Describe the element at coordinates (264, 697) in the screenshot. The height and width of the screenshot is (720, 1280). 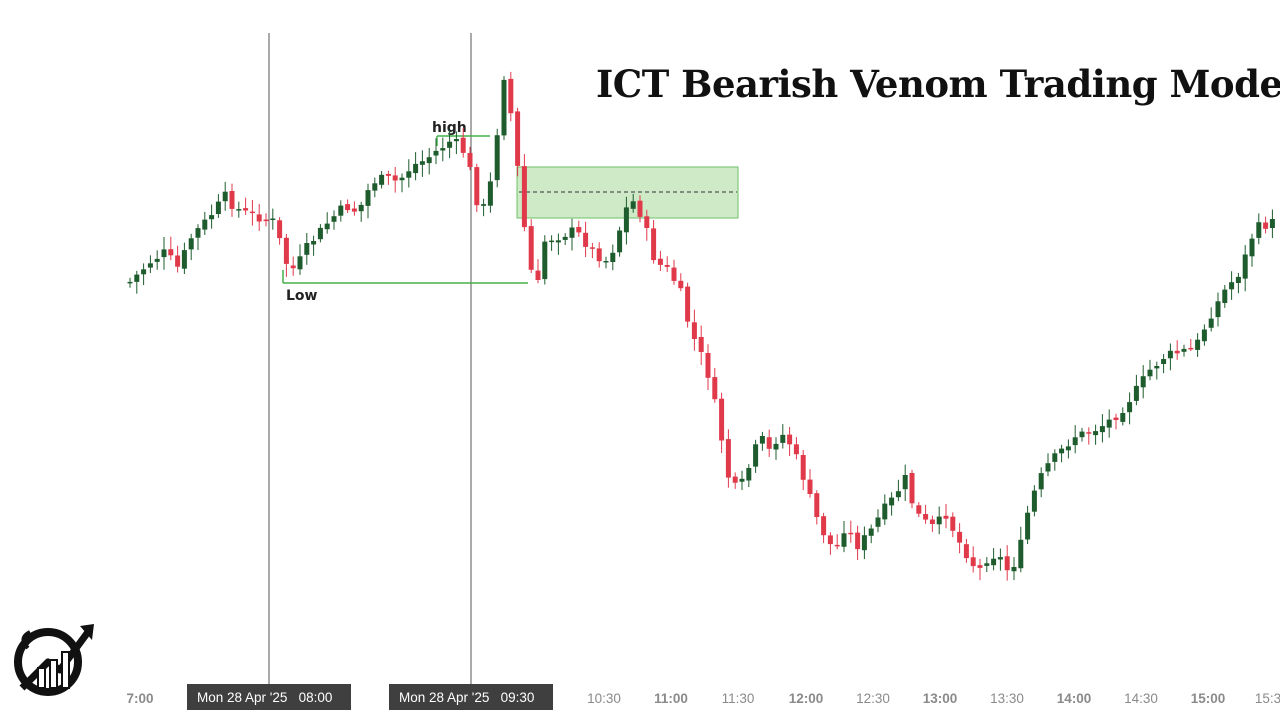
I see `time-marker-0800-label: Mon 28 Apr '25 08:00` at that location.